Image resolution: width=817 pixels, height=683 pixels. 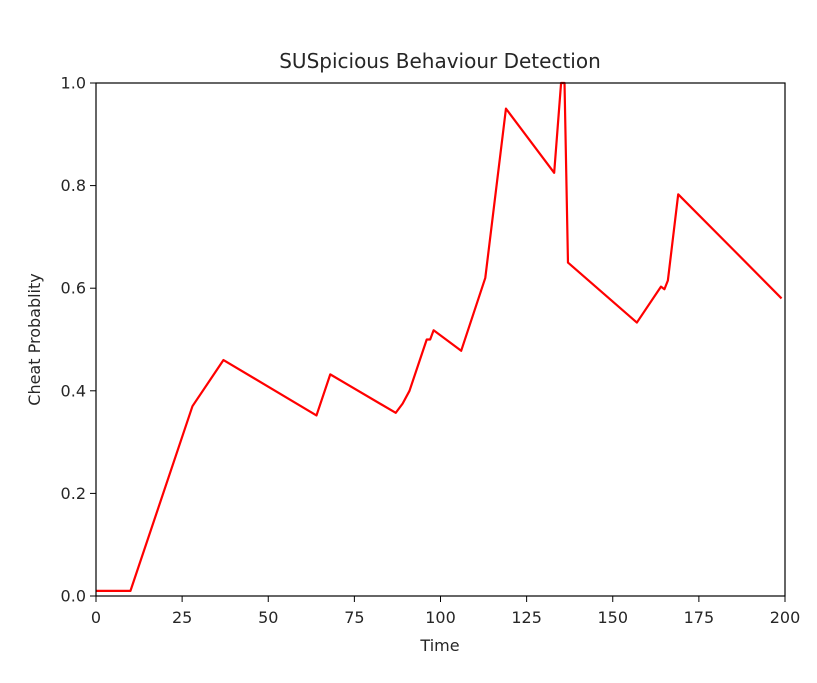 I want to click on x-tick-label: 25, so click(x=182, y=617).